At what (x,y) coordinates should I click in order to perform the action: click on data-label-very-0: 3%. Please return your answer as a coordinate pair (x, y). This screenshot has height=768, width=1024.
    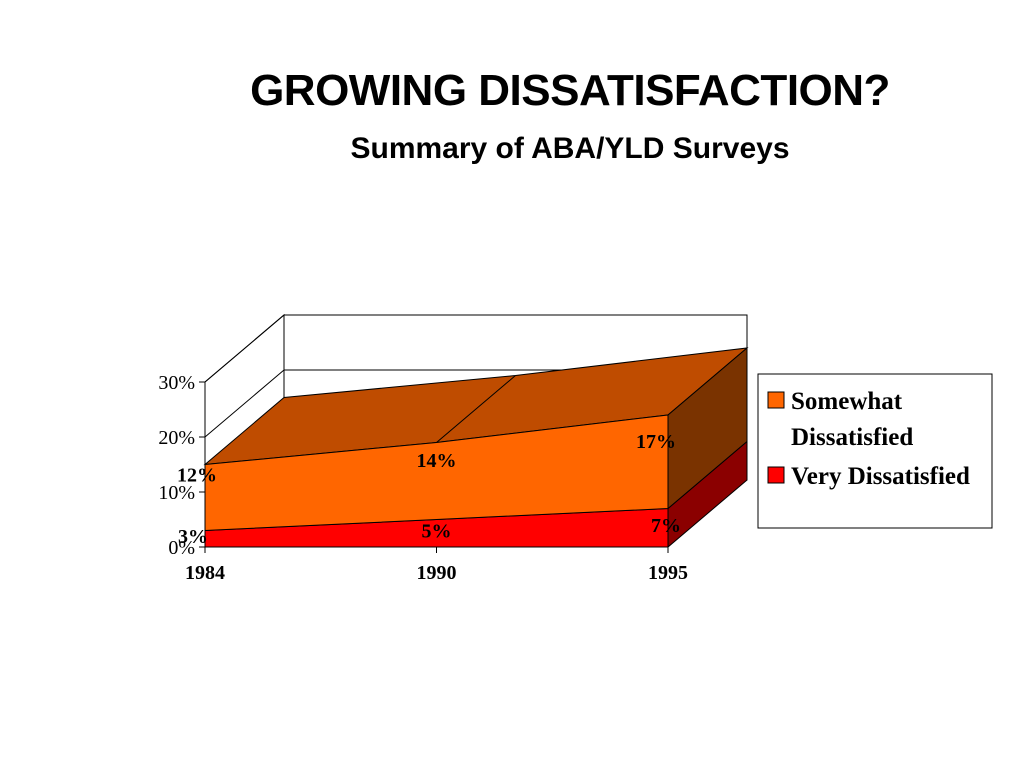
    Looking at the image, I should click on (193, 537).